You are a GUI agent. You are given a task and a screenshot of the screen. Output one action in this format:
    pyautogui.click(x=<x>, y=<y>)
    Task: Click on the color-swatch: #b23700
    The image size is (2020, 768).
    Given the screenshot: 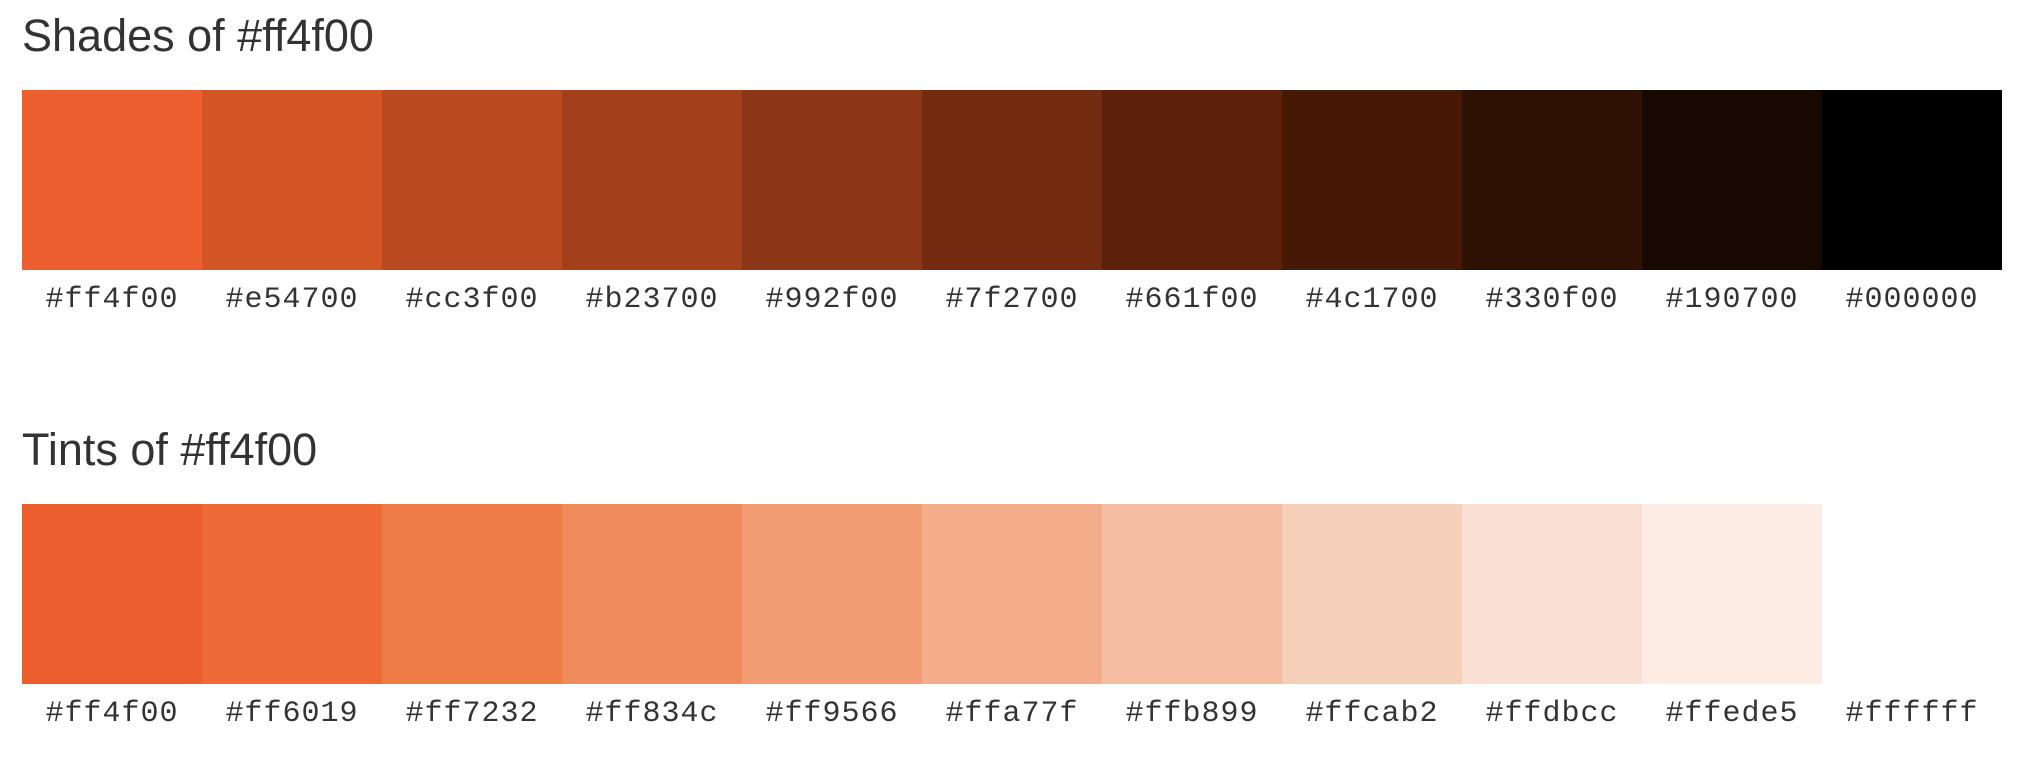 What is the action you would take?
    pyautogui.click(x=652, y=205)
    